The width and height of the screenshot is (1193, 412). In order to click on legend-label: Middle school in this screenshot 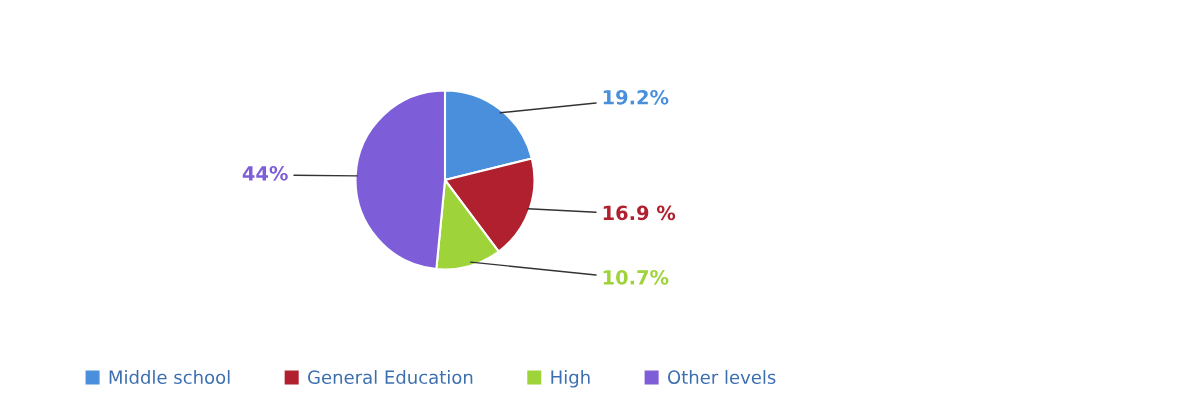, I will do `click(169, 377)`.